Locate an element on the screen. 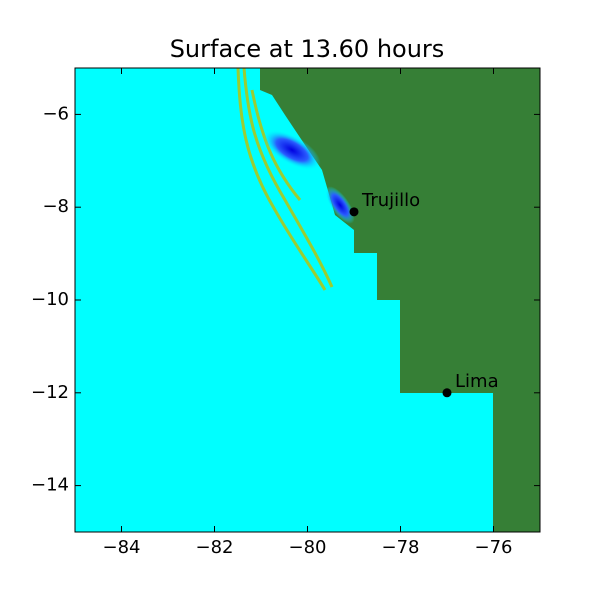 The width and height of the screenshot is (600, 600). x-tick-label: −84 is located at coordinates (122, 547).